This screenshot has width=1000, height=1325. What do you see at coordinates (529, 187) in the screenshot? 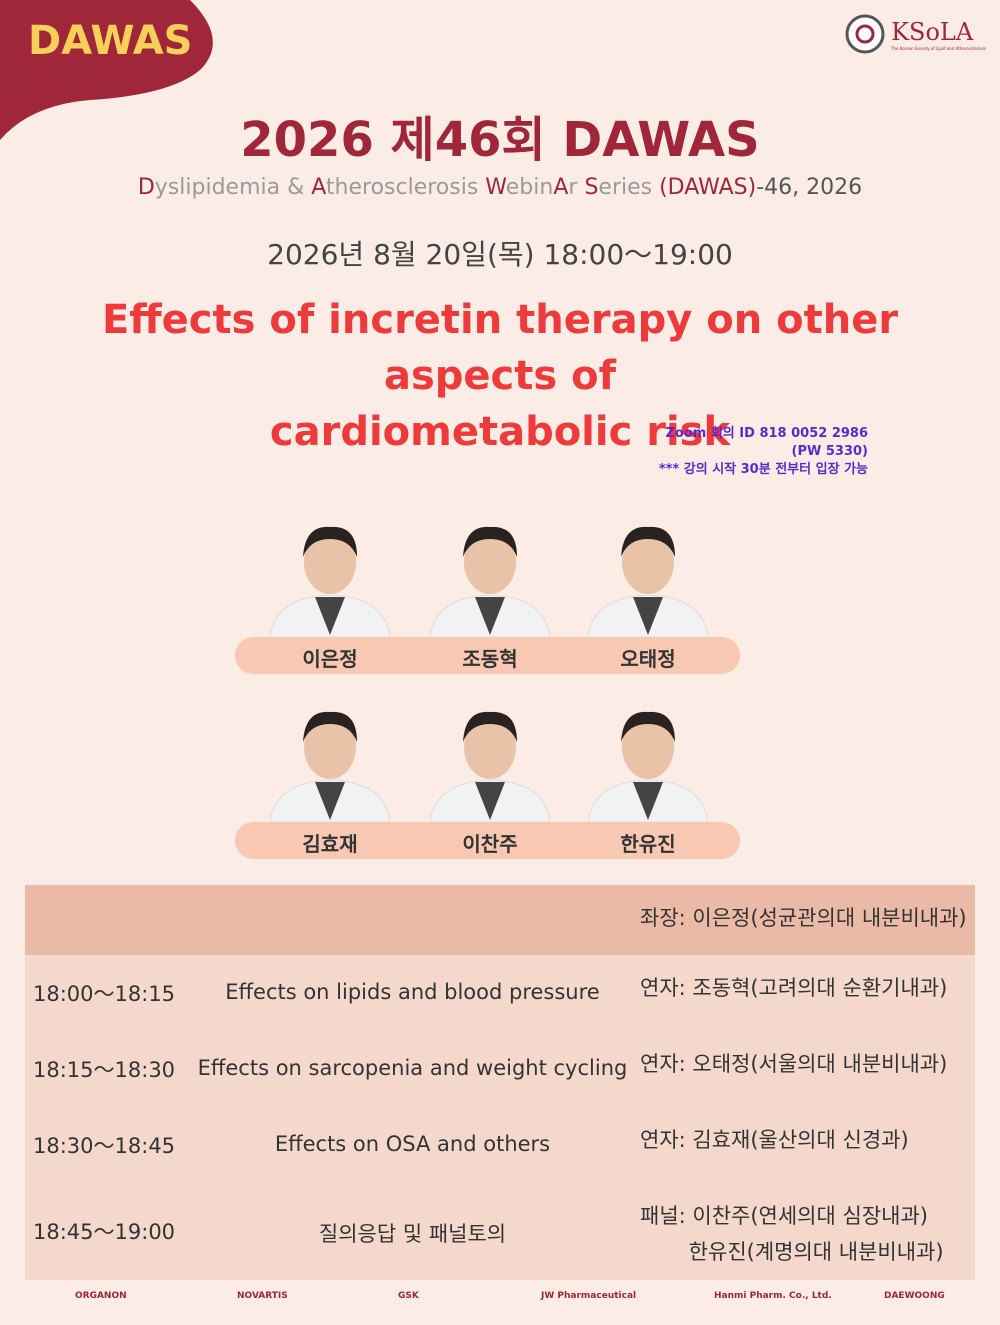
I see `subtitle-part: ebin` at bounding box center [529, 187].